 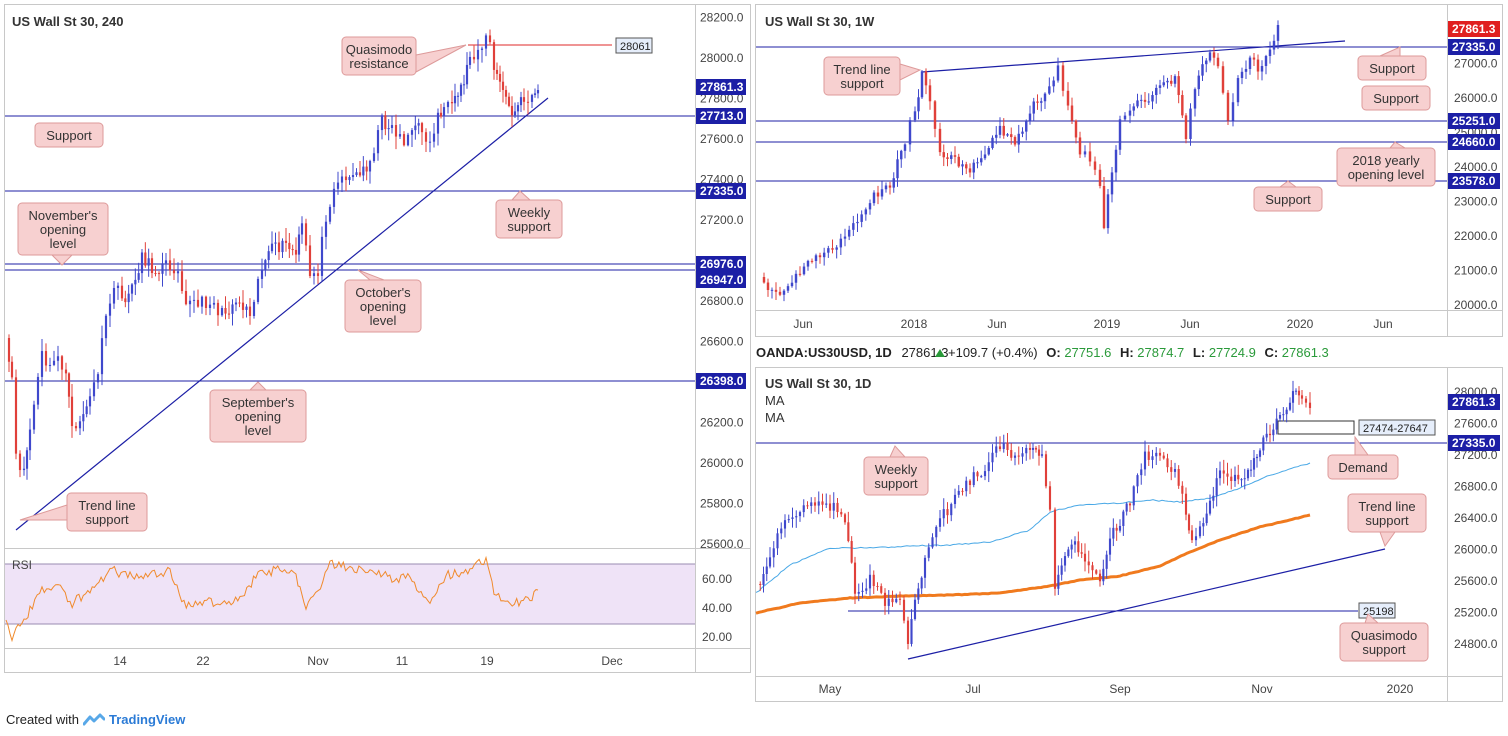 I want to click on d1-legend-ma-1: MA, so click(x=775, y=400).